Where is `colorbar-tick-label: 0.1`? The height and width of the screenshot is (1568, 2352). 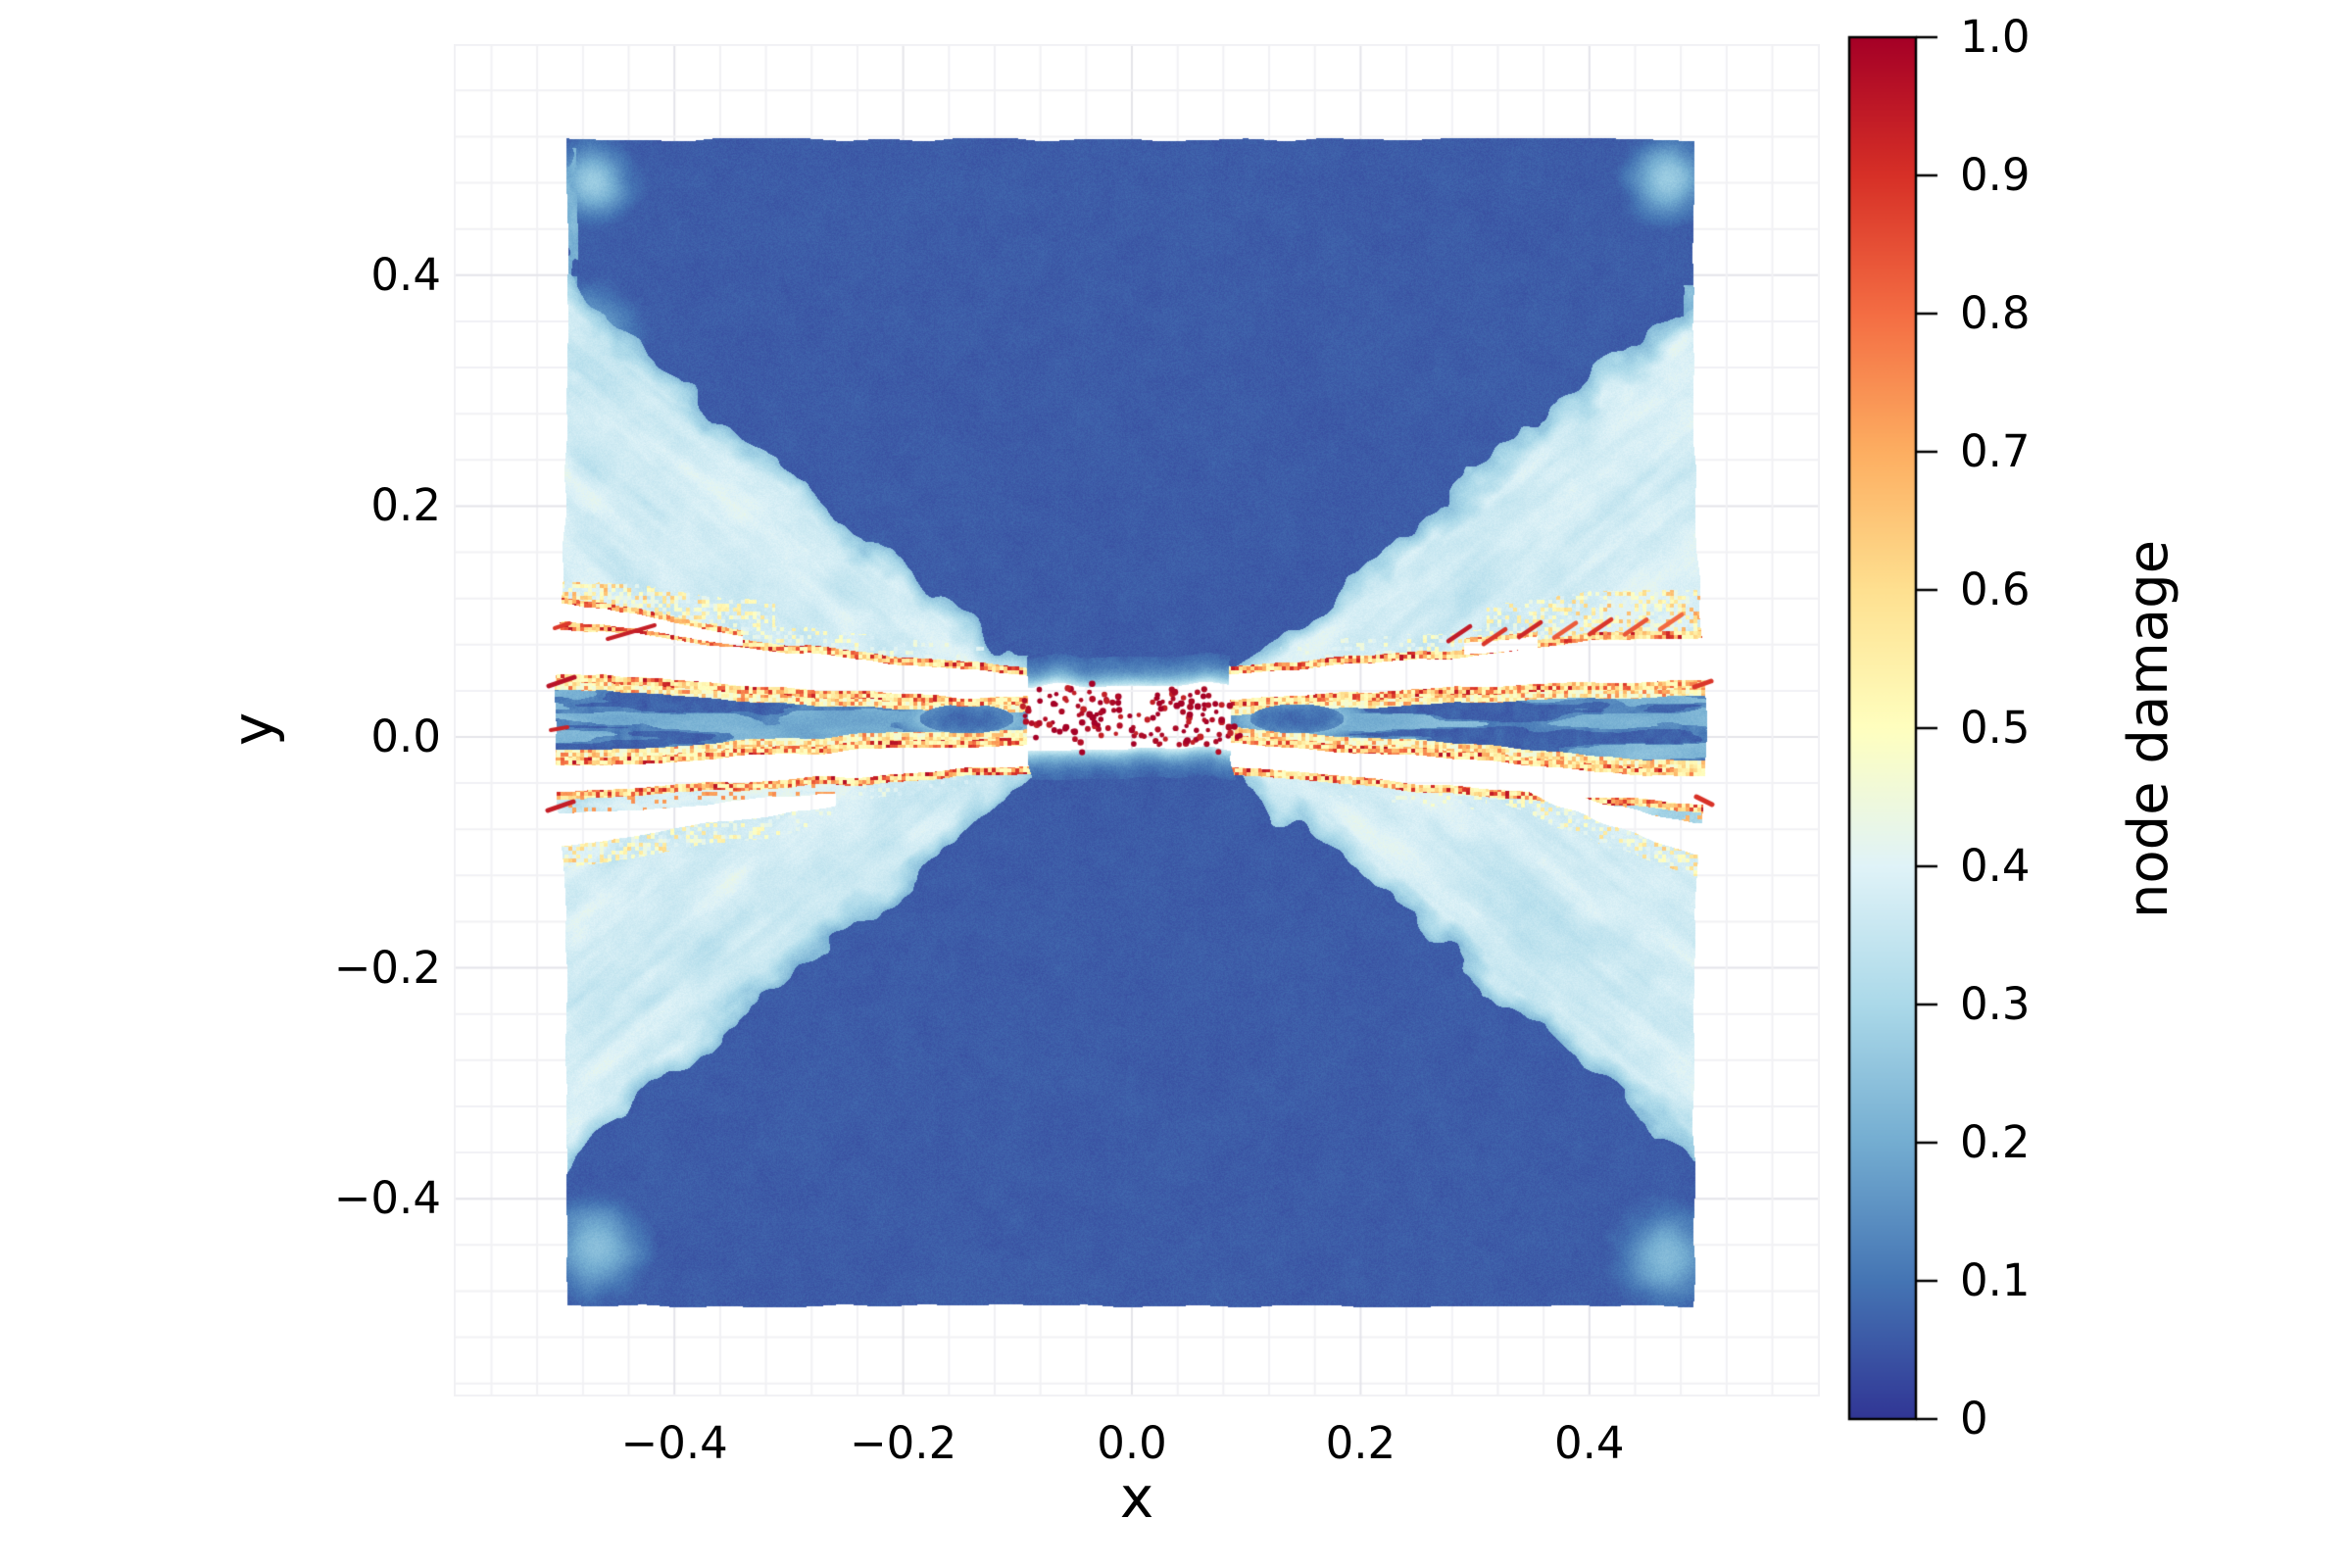 colorbar-tick-label: 0.1 is located at coordinates (1995, 1280).